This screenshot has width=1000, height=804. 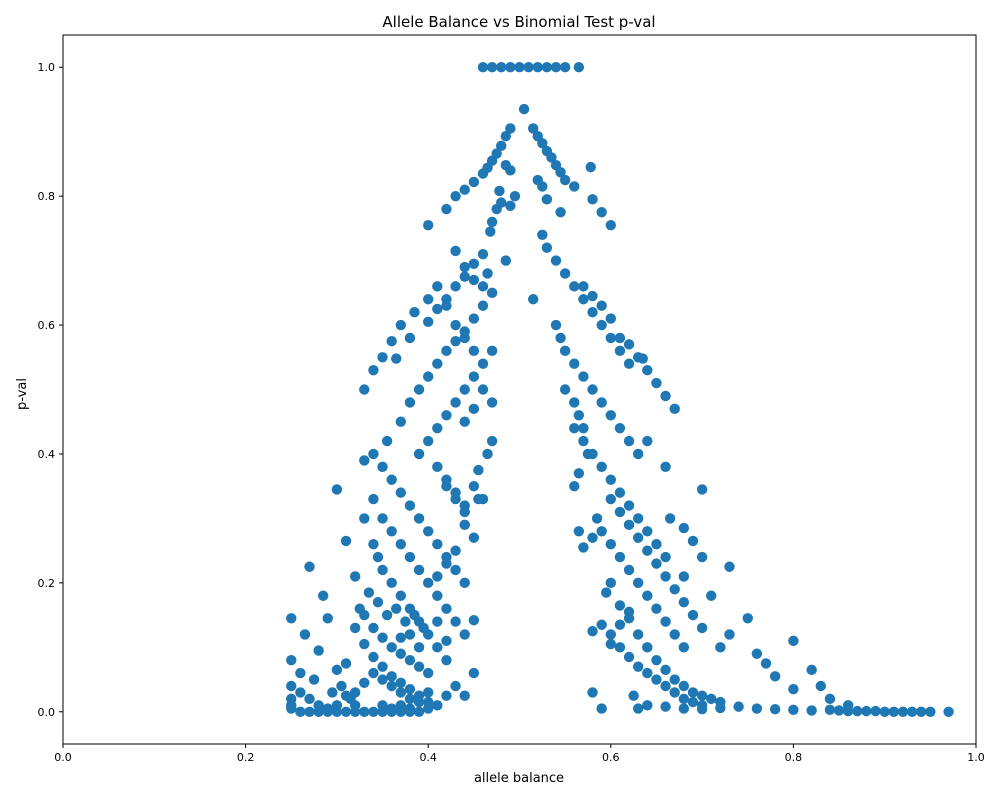 I want to click on x-tick-label: 0.0, so click(x=63, y=757).